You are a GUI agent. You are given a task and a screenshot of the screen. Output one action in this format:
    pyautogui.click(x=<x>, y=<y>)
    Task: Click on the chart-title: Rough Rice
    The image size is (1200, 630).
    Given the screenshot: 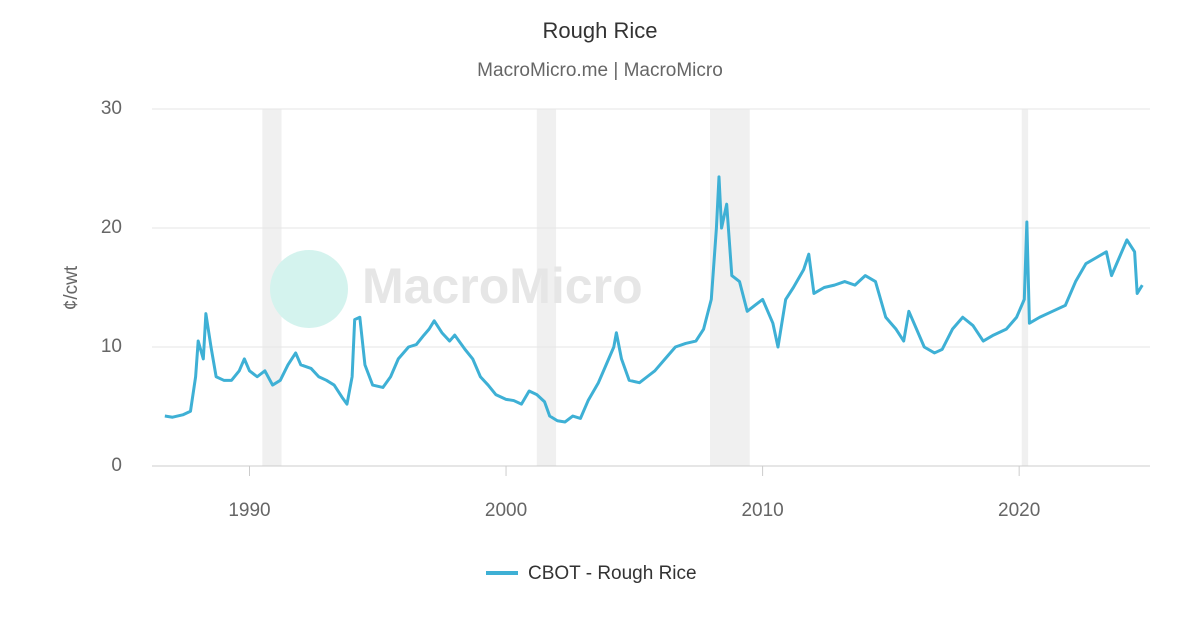 What is the action you would take?
    pyautogui.click(x=600, y=30)
    